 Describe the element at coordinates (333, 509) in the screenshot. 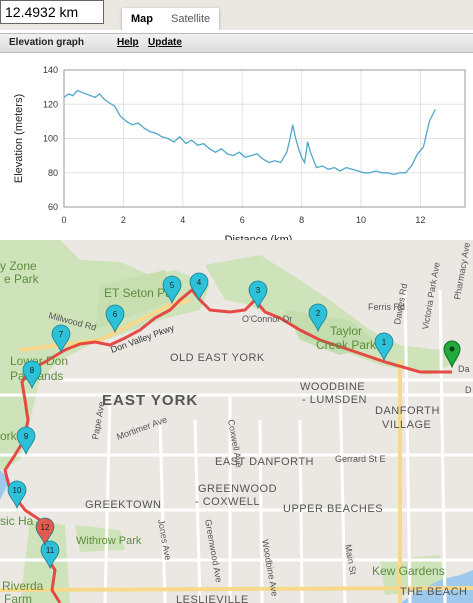

I see `map-label-area: UPPER BEACHES` at that location.